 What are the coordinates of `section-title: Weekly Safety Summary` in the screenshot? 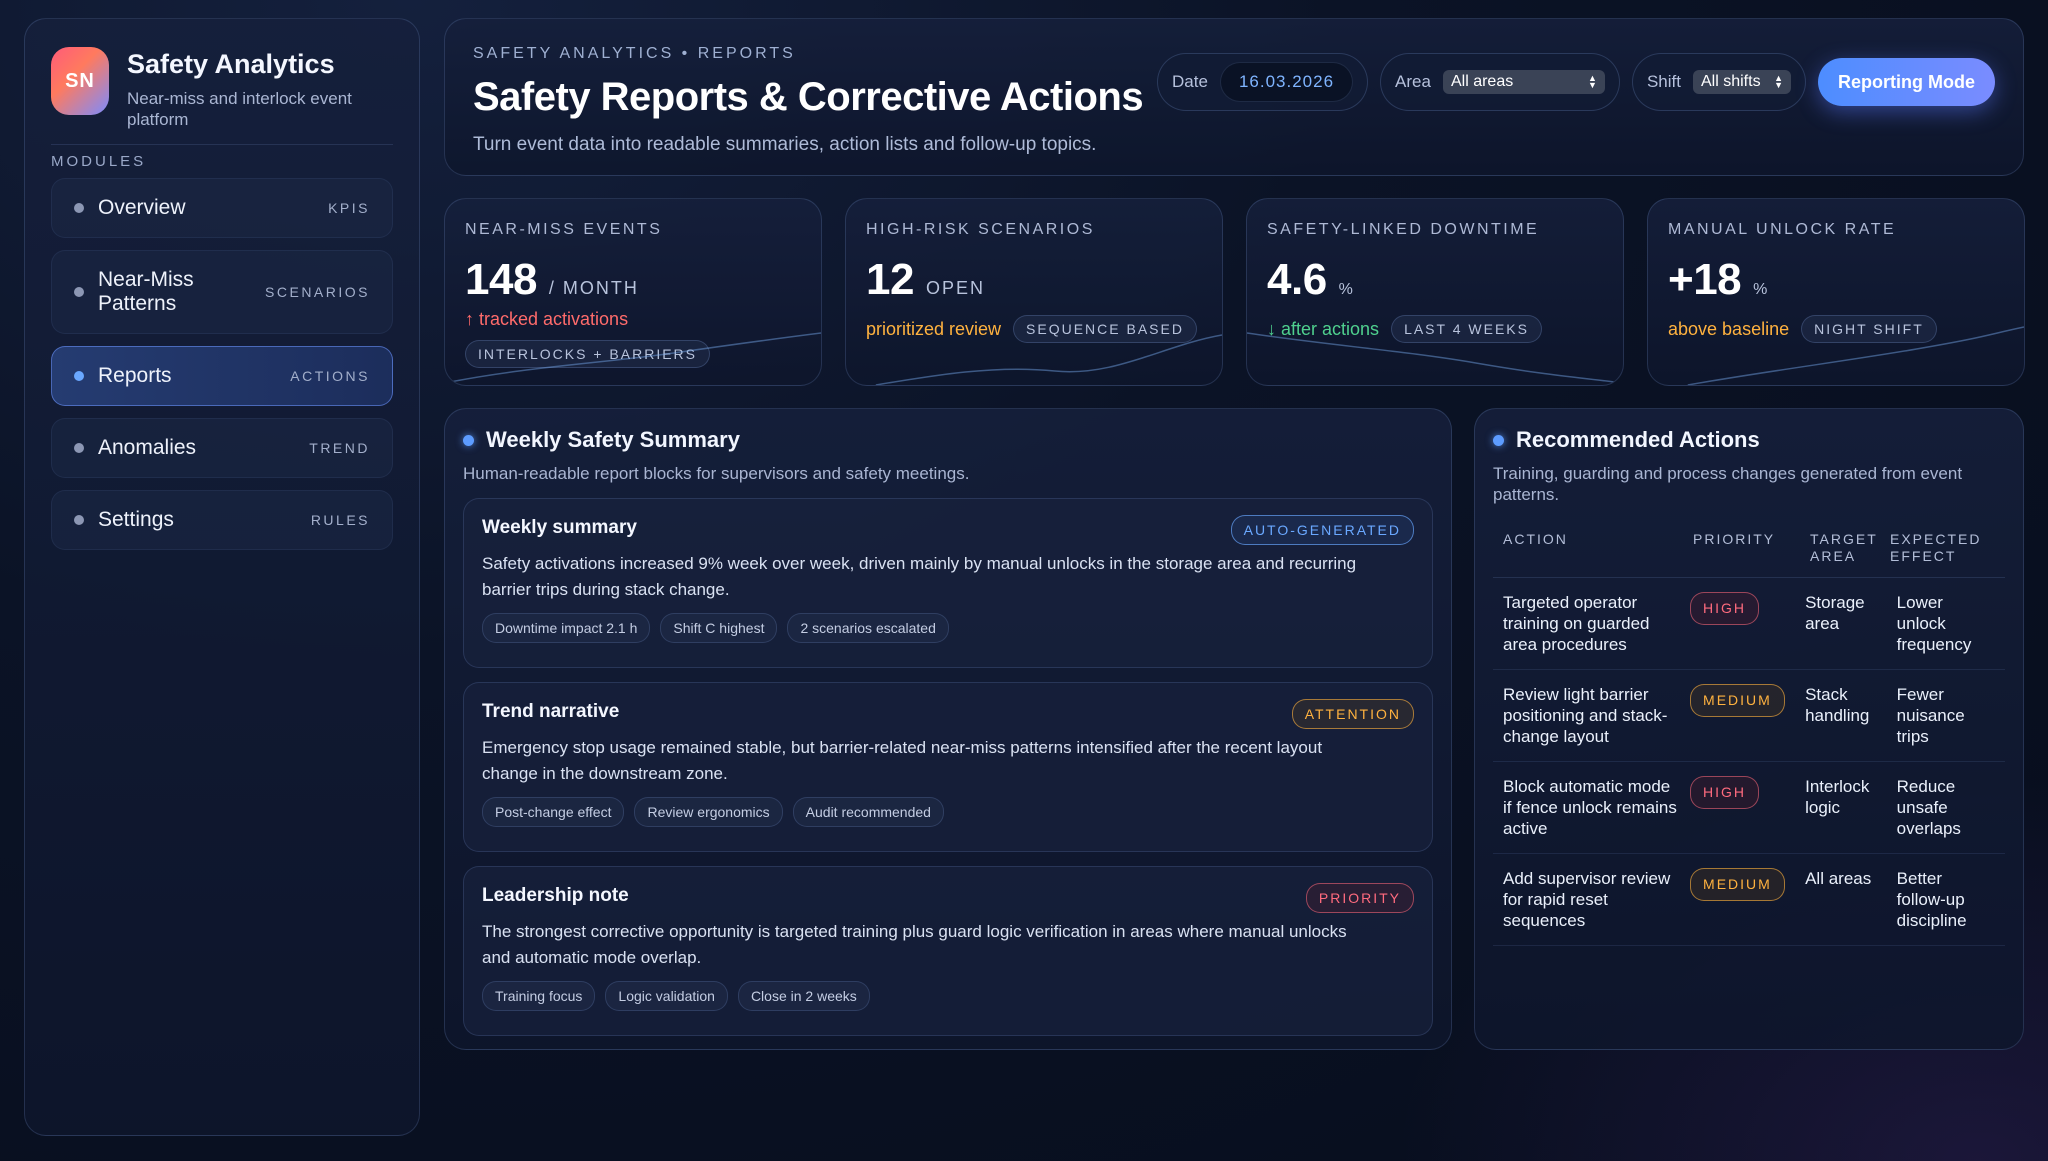 It's located at (613, 439).